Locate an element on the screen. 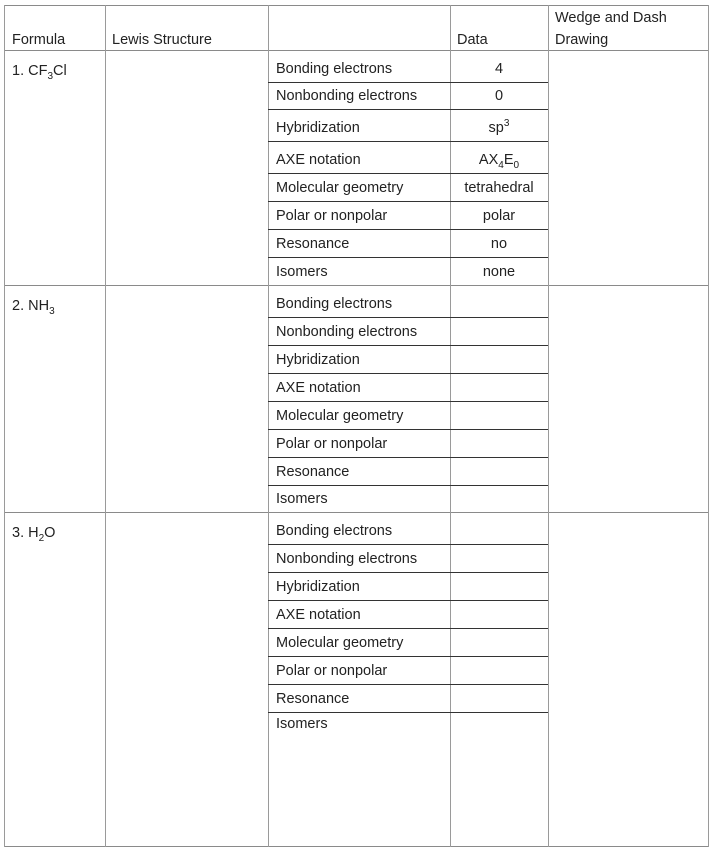 The image size is (721, 852). data-value-cell: polar is located at coordinates (499, 216).